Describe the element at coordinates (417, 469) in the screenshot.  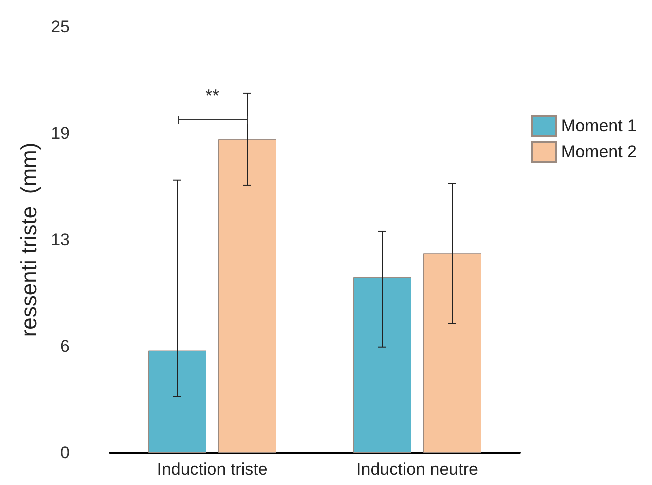
I see `x-tick-label: Induction neutre` at that location.